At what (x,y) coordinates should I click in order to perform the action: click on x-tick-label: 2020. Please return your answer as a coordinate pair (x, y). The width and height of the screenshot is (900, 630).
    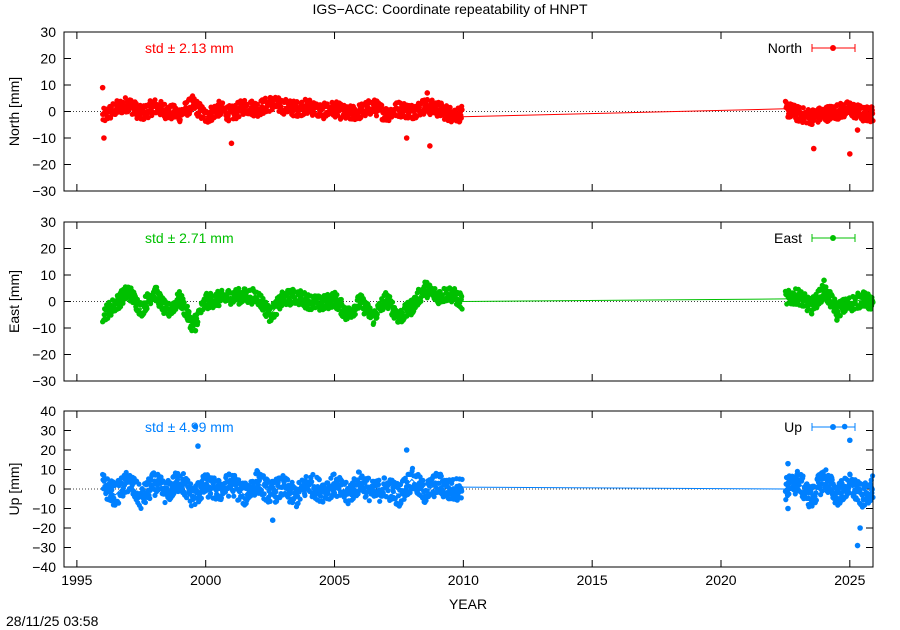
    Looking at the image, I should click on (720, 580).